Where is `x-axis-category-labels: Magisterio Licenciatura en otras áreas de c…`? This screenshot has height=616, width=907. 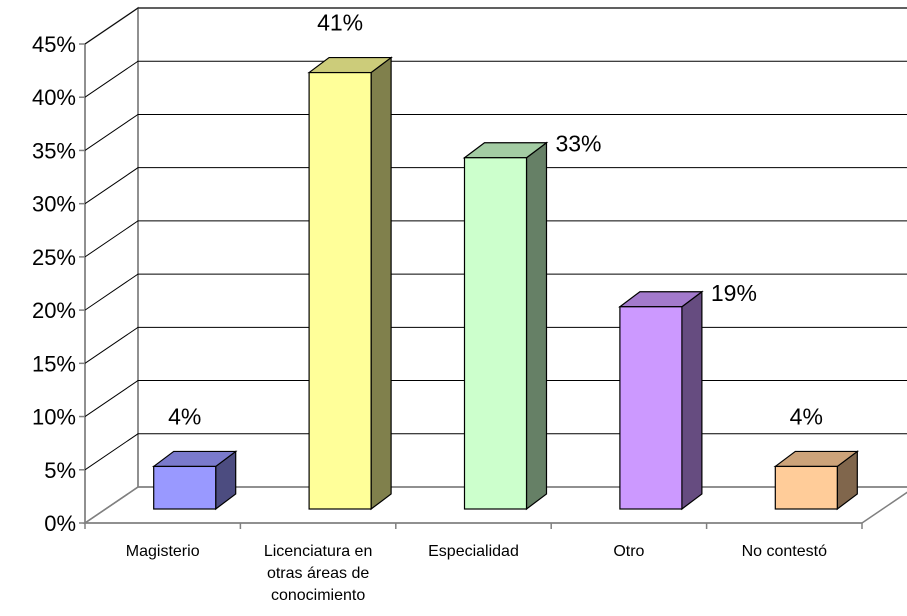 x-axis-category-labels: Magisterio Licenciatura en otras áreas de c… is located at coordinates (476, 573).